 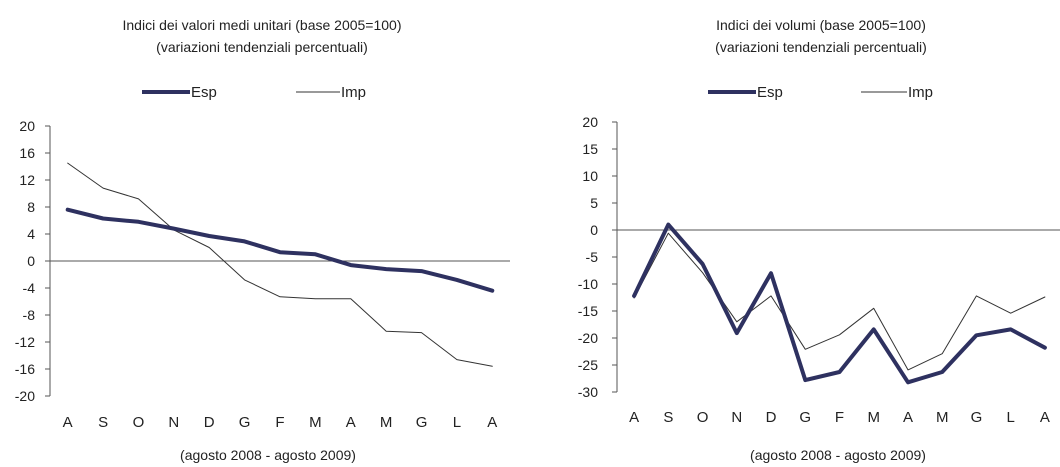 I want to click on y-tick-label: -12, so click(x=25, y=342).